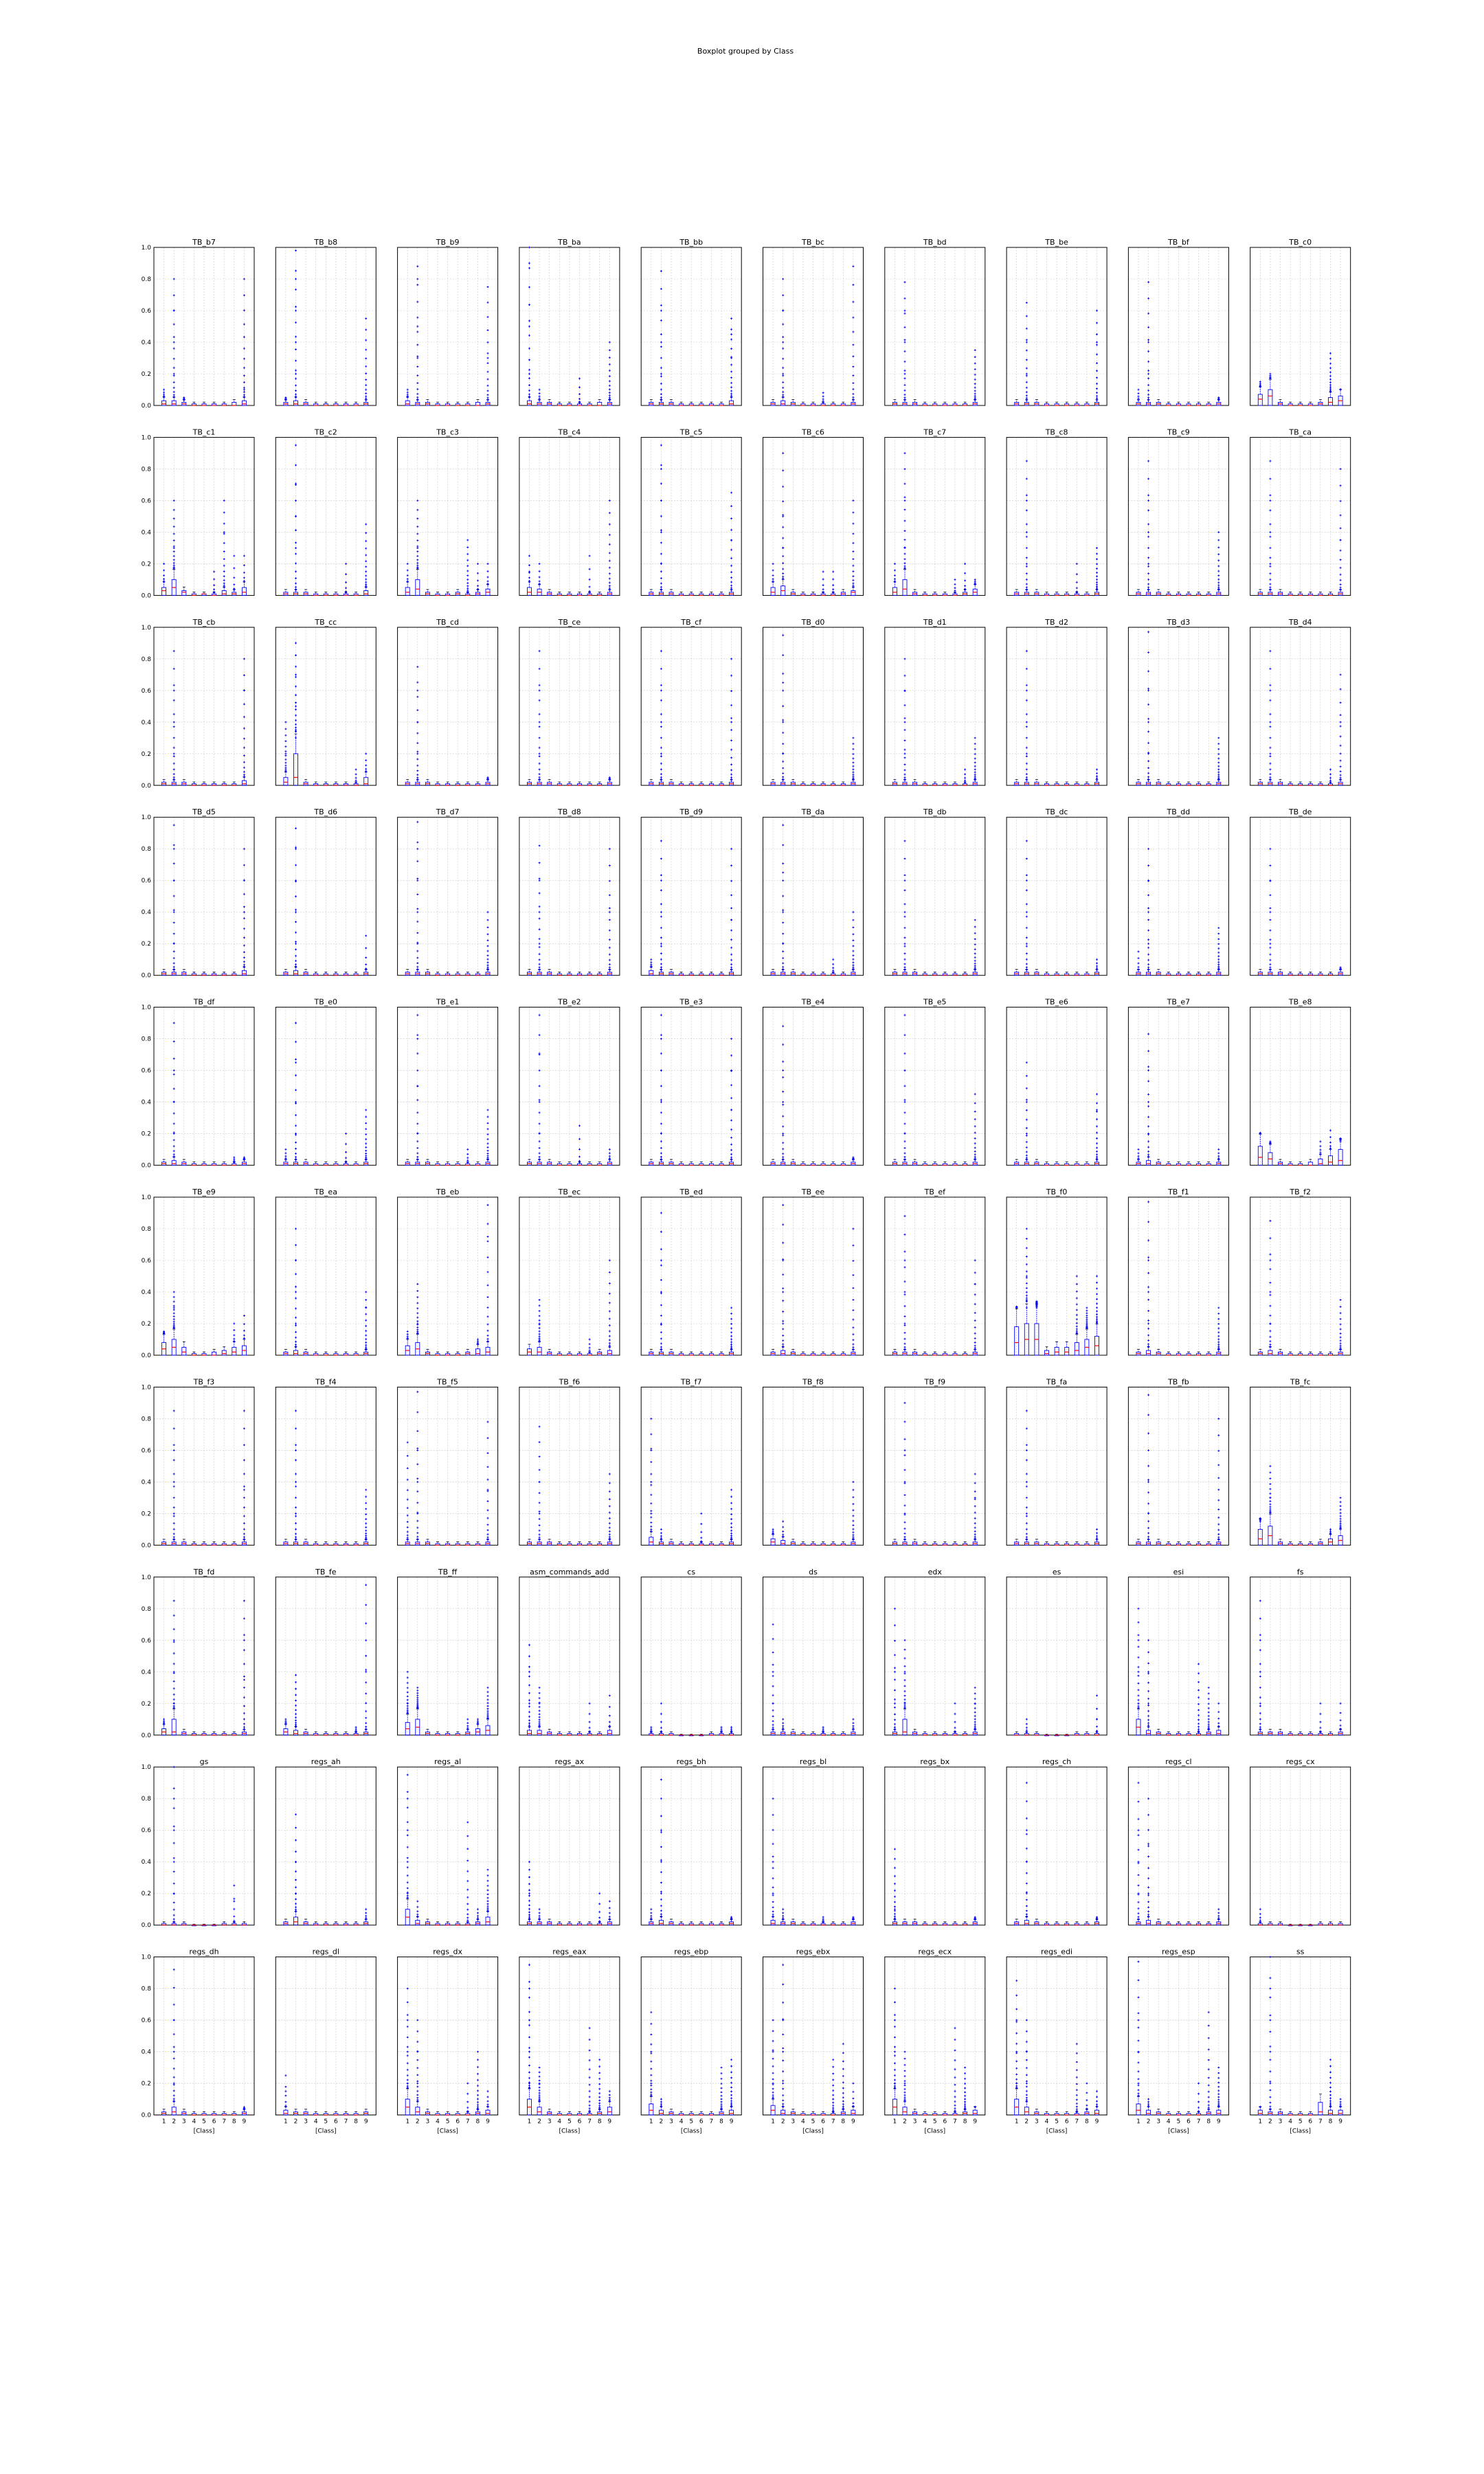  Describe the element at coordinates (813, 622) in the screenshot. I see `panel-title: TB_d0` at that location.